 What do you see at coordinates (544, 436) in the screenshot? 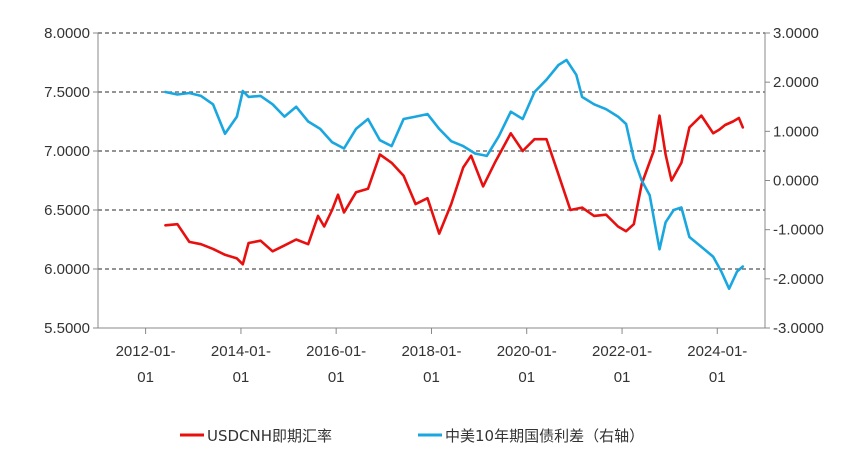
I see `legend-label: 中美10年期国债利差（右轴）` at bounding box center [544, 436].